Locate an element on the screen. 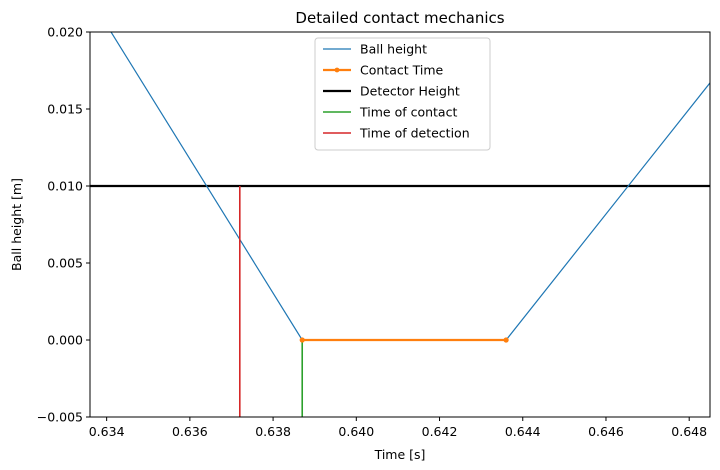 The image size is (720, 470). y-tick-label: −0.005 is located at coordinates (60, 417).